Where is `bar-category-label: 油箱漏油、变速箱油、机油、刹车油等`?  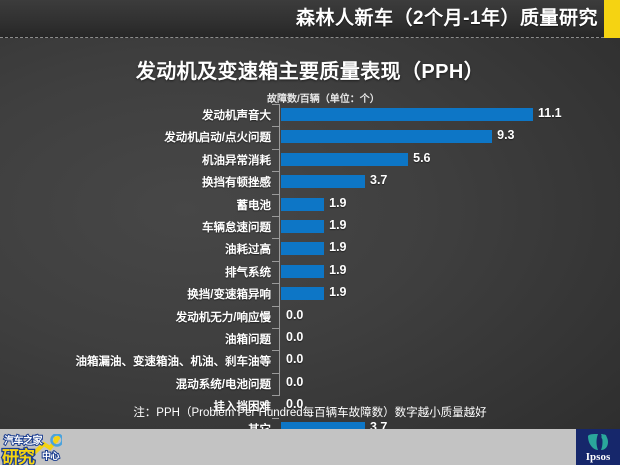 bar-category-label: 油箱漏油、变速箱油、机油、刹车油等 is located at coordinates (173, 362).